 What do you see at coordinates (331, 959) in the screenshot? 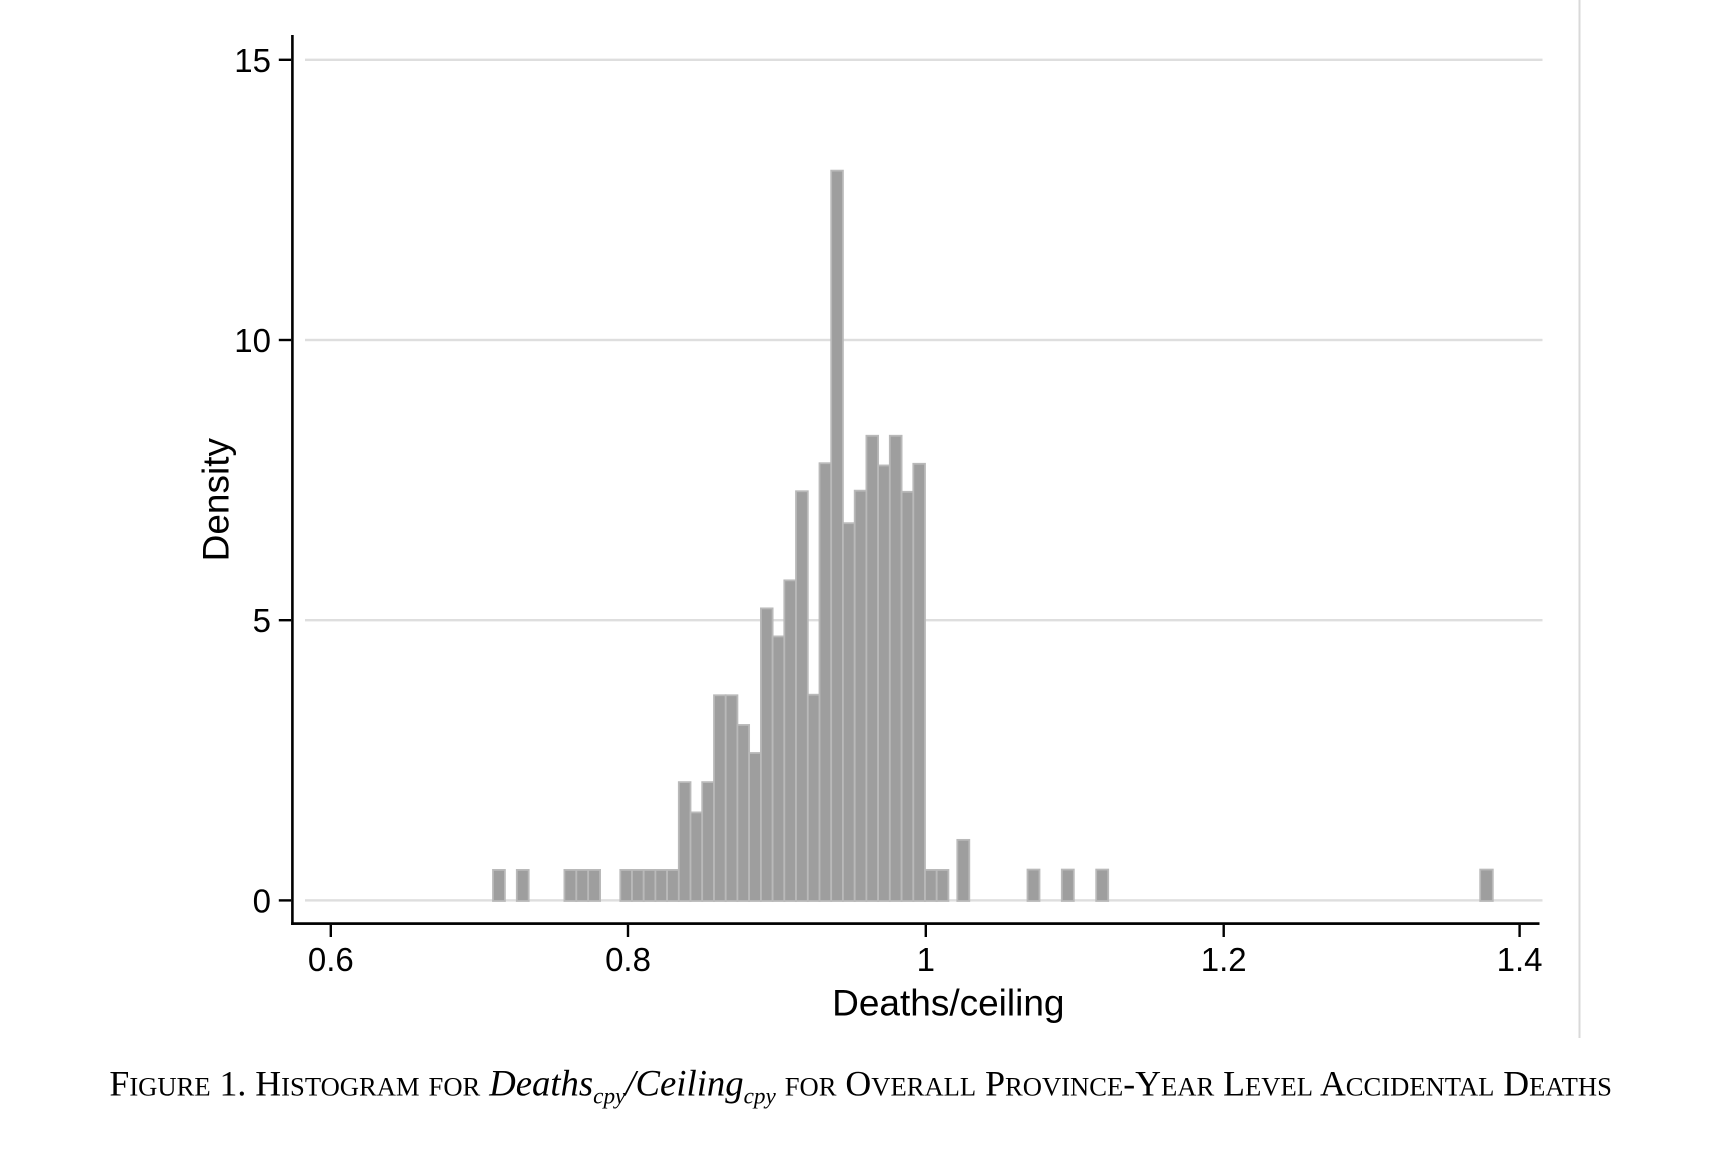
I see `svg-text: 0.6` at bounding box center [331, 959].